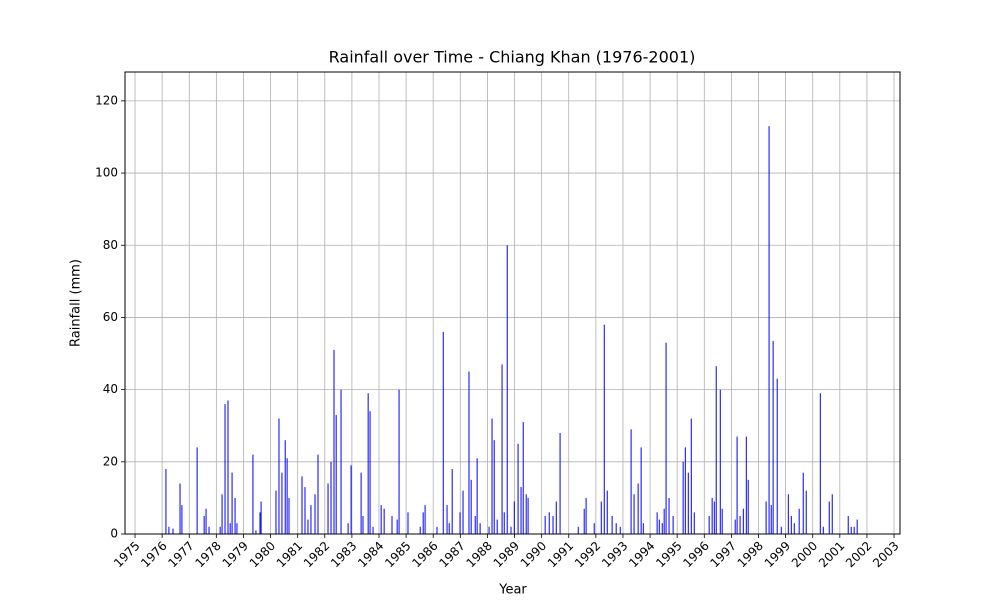 The image size is (1000, 604). I want to click on x-tick-label: 1985, so click(397, 554).